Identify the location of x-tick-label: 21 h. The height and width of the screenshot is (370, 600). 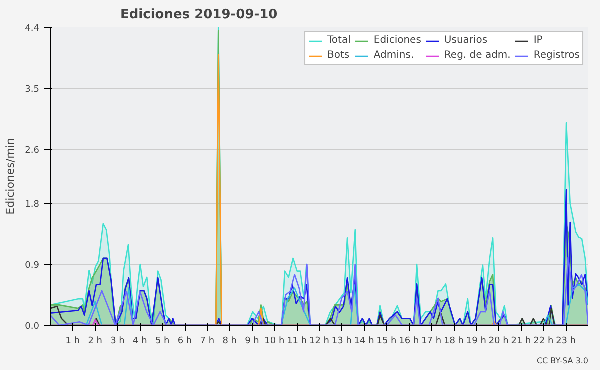
(521, 341).